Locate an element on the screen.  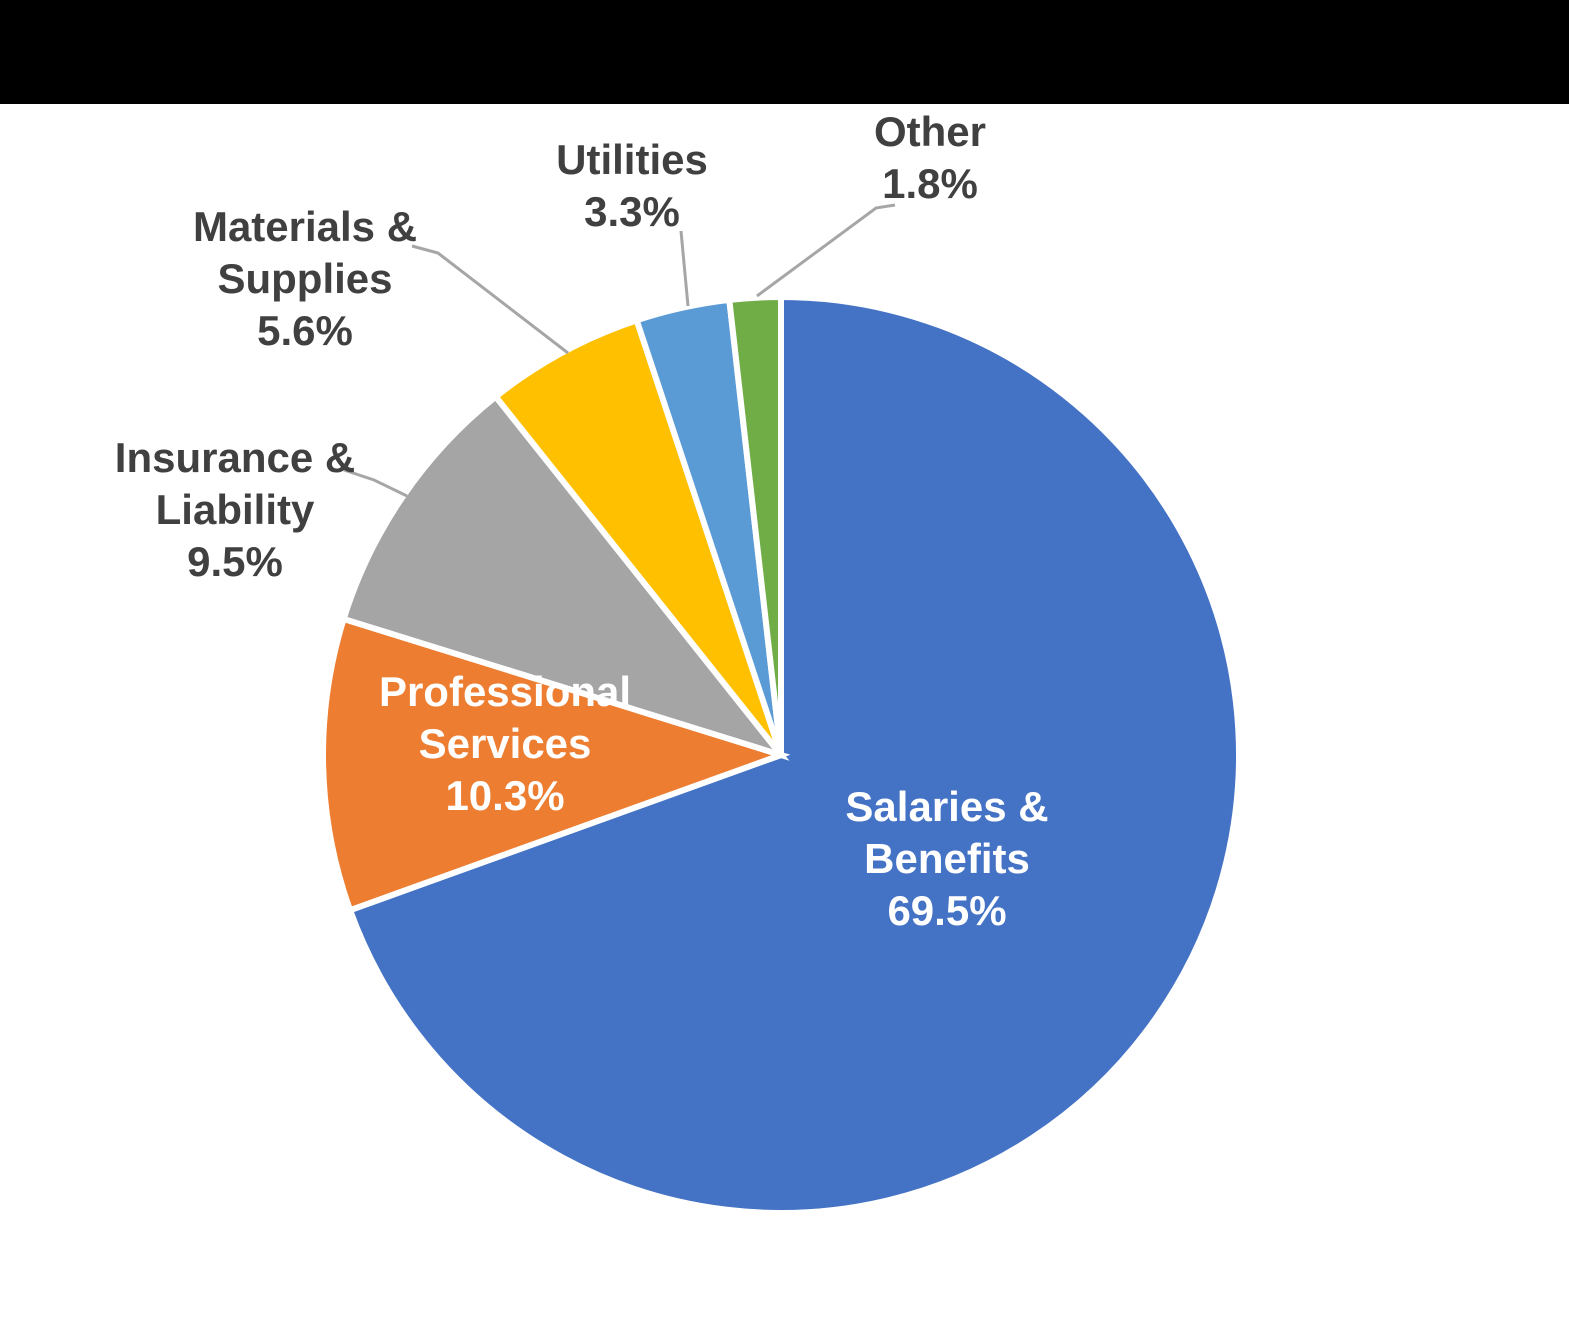
pie-slice-insurance-liability is located at coordinates (564, 576).